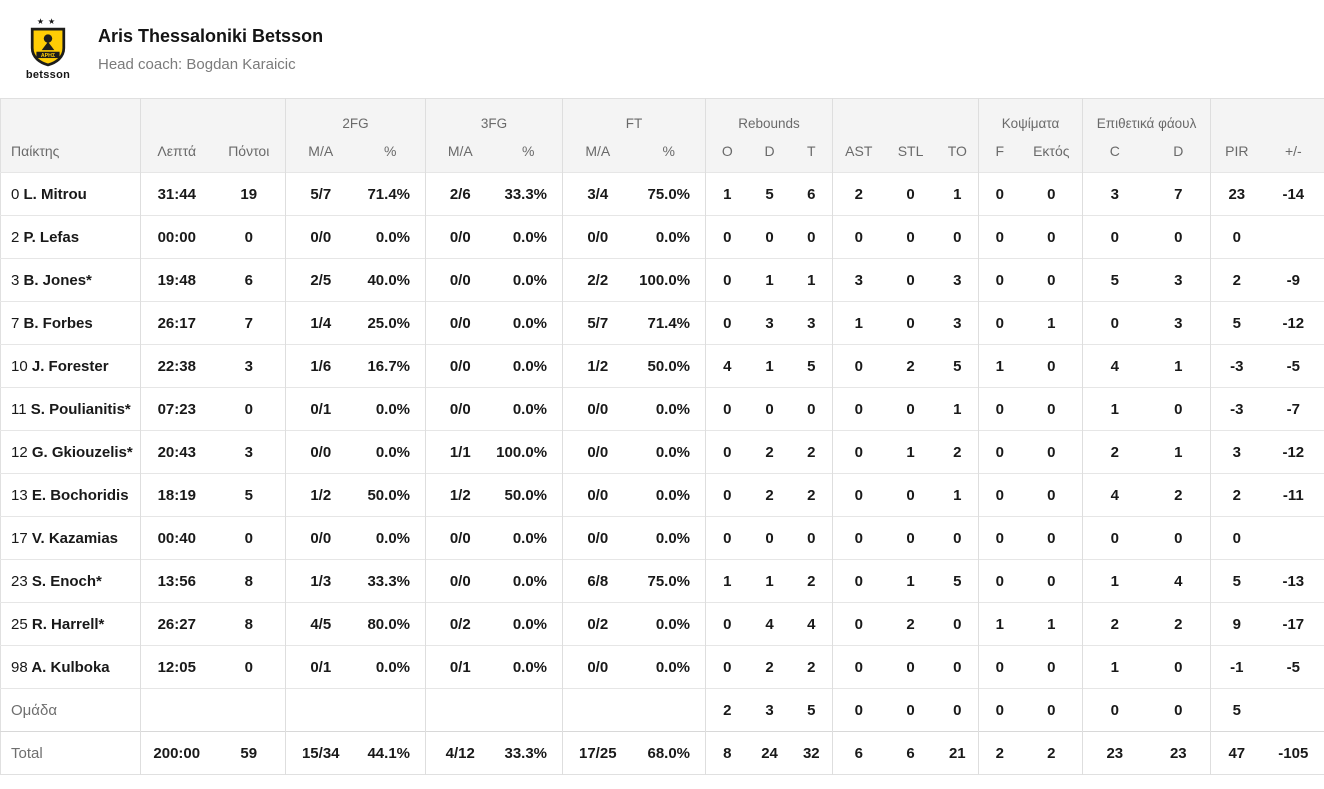 The height and width of the screenshot is (789, 1324). I want to click on stat-blk-against: 1, so click(1051, 624).